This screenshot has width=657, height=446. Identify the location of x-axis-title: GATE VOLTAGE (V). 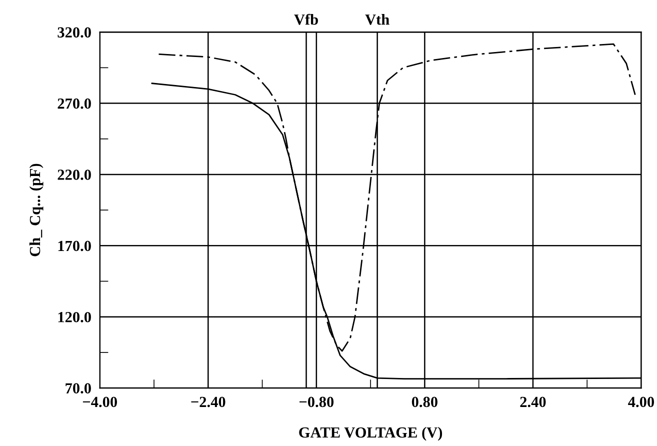
(370, 433).